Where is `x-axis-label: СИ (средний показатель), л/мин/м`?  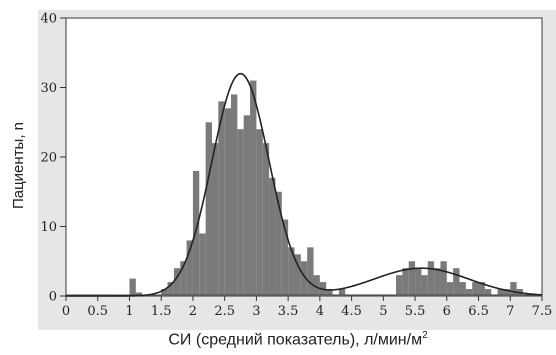 x-axis-label: СИ (средний показатель), л/мин/м is located at coordinates (295, 340).